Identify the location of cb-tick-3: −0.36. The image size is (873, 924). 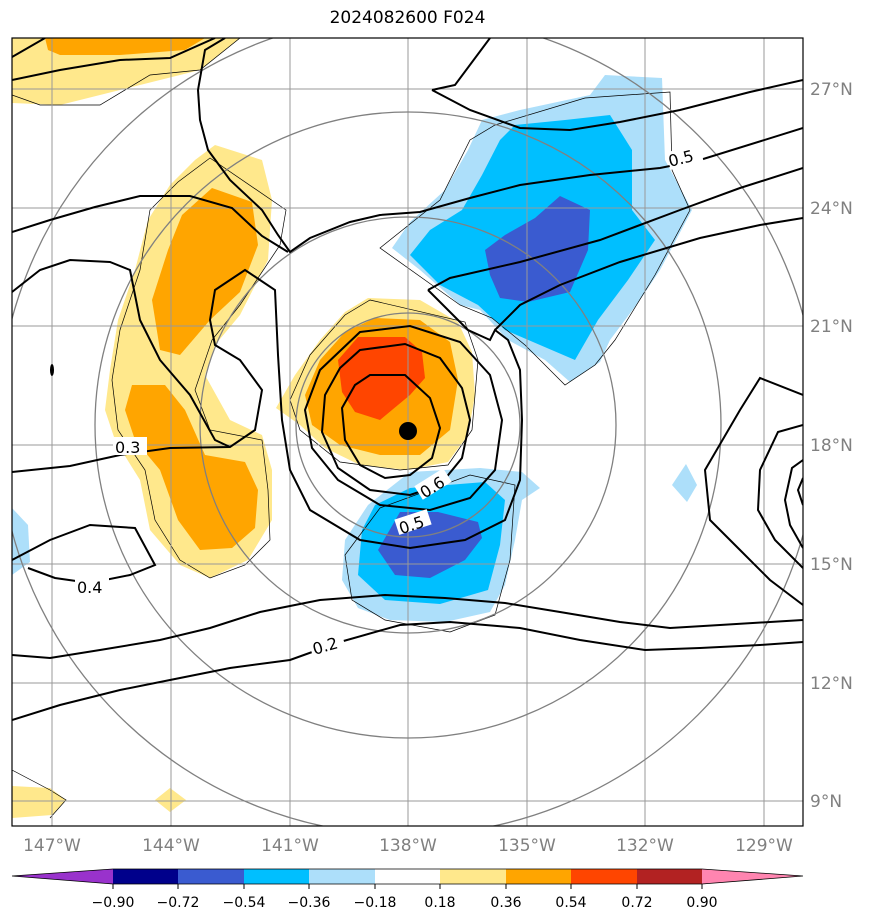
(309, 903).